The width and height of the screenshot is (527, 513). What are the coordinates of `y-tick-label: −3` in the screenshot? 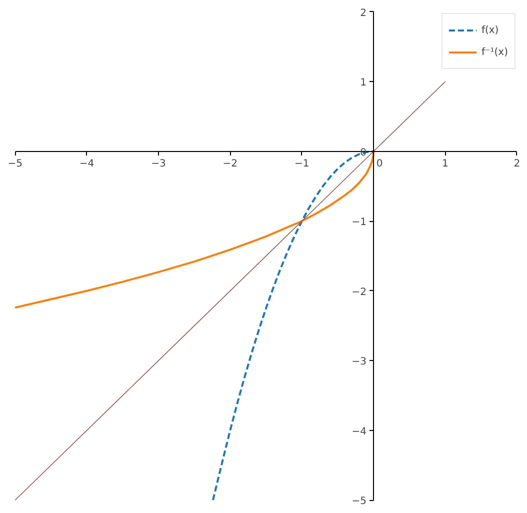 It's located at (359, 362).